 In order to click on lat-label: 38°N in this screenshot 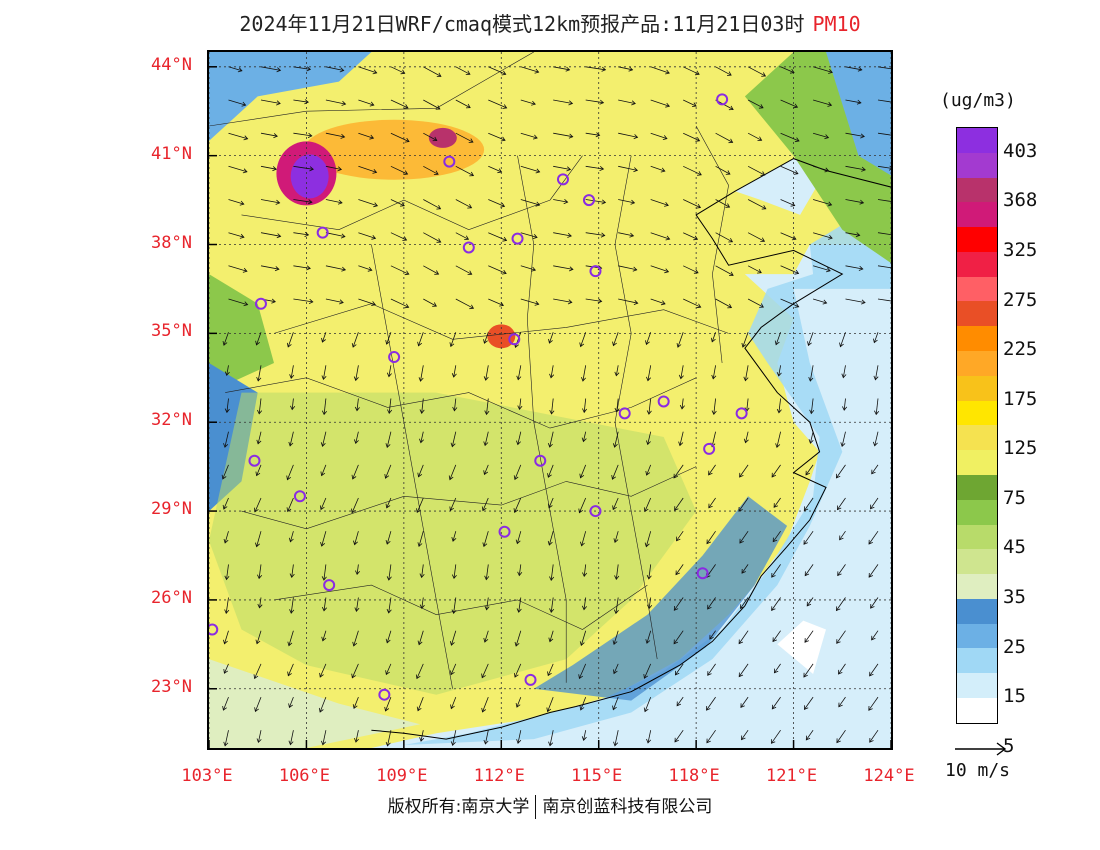, I will do `click(171, 242)`.